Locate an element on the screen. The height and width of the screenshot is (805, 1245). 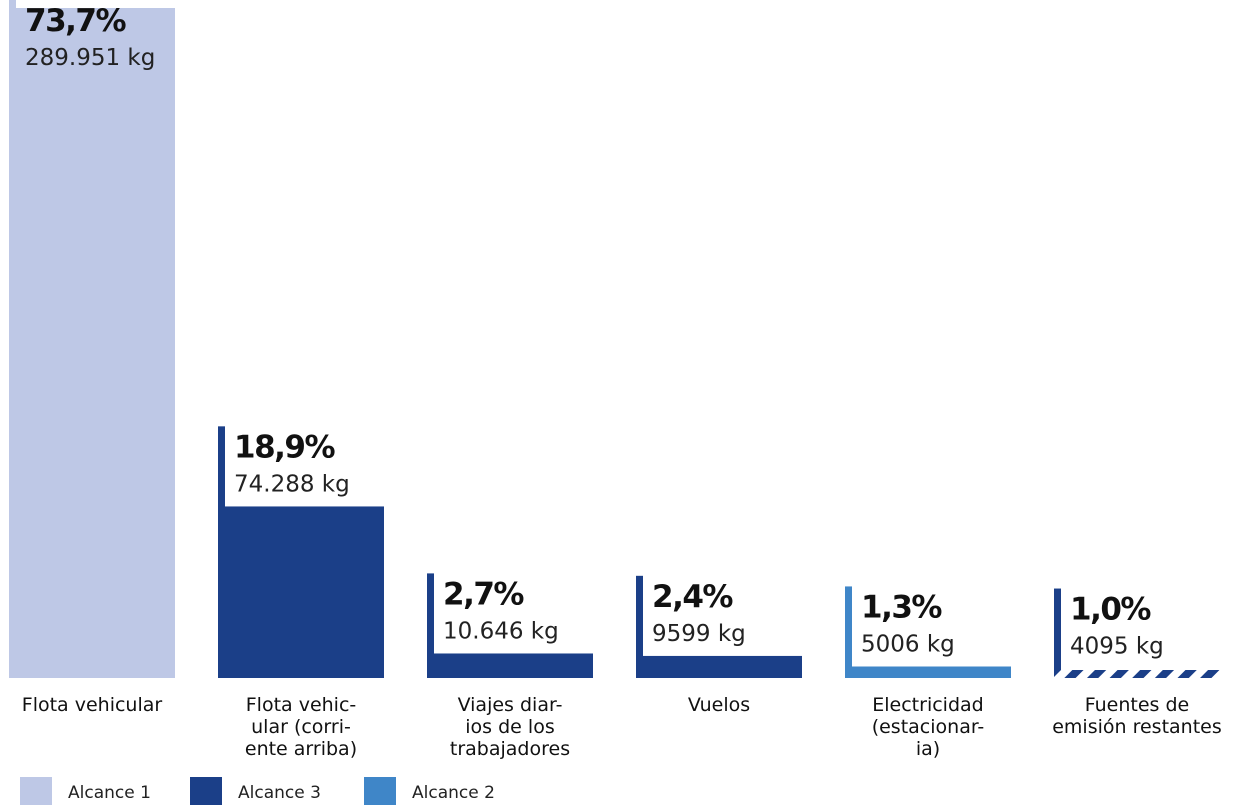
bar-group: 73,7% 289.951 kg Flota vehicular is located at coordinates (92, 358).